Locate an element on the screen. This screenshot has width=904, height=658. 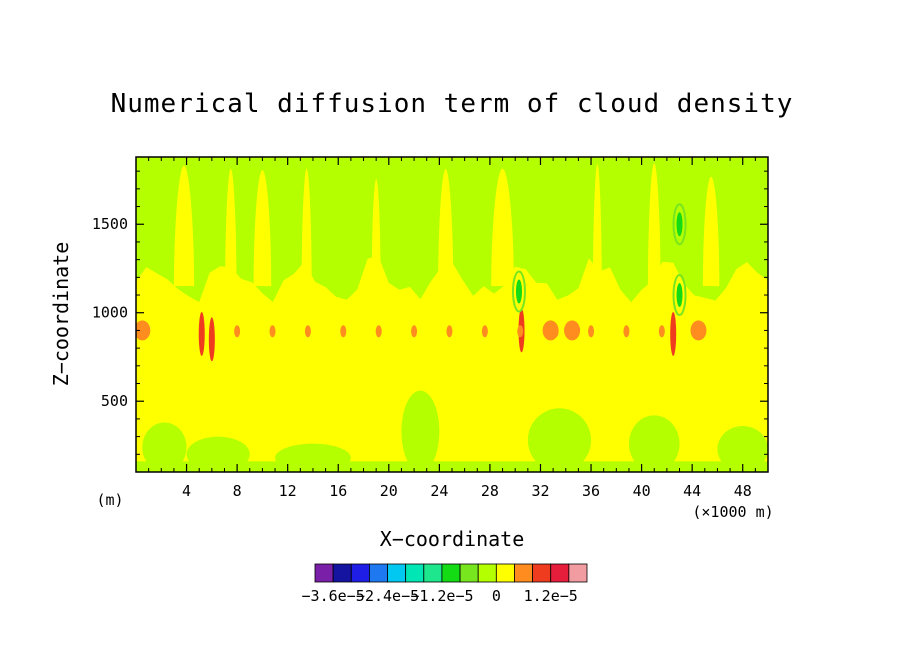
colorbar-tick-label: 1.2e−5 is located at coordinates (551, 596).